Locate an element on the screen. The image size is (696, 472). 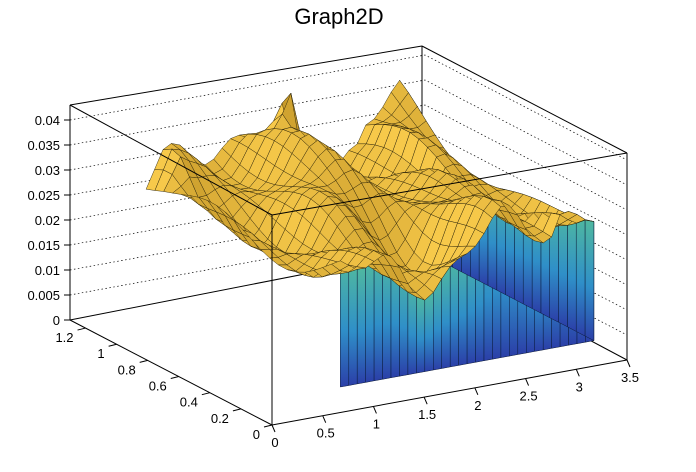
y-tick-label: 0 is located at coordinates (256, 434).